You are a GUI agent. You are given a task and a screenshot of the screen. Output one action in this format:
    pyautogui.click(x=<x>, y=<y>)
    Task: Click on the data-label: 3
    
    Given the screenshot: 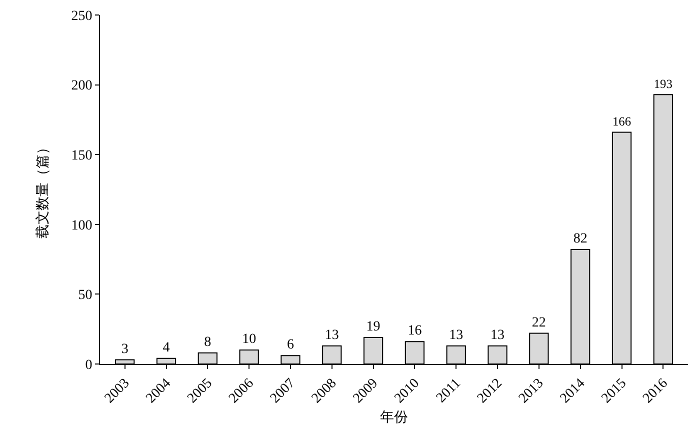 What is the action you would take?
    pyautogui.click(x=124, y=349)
    